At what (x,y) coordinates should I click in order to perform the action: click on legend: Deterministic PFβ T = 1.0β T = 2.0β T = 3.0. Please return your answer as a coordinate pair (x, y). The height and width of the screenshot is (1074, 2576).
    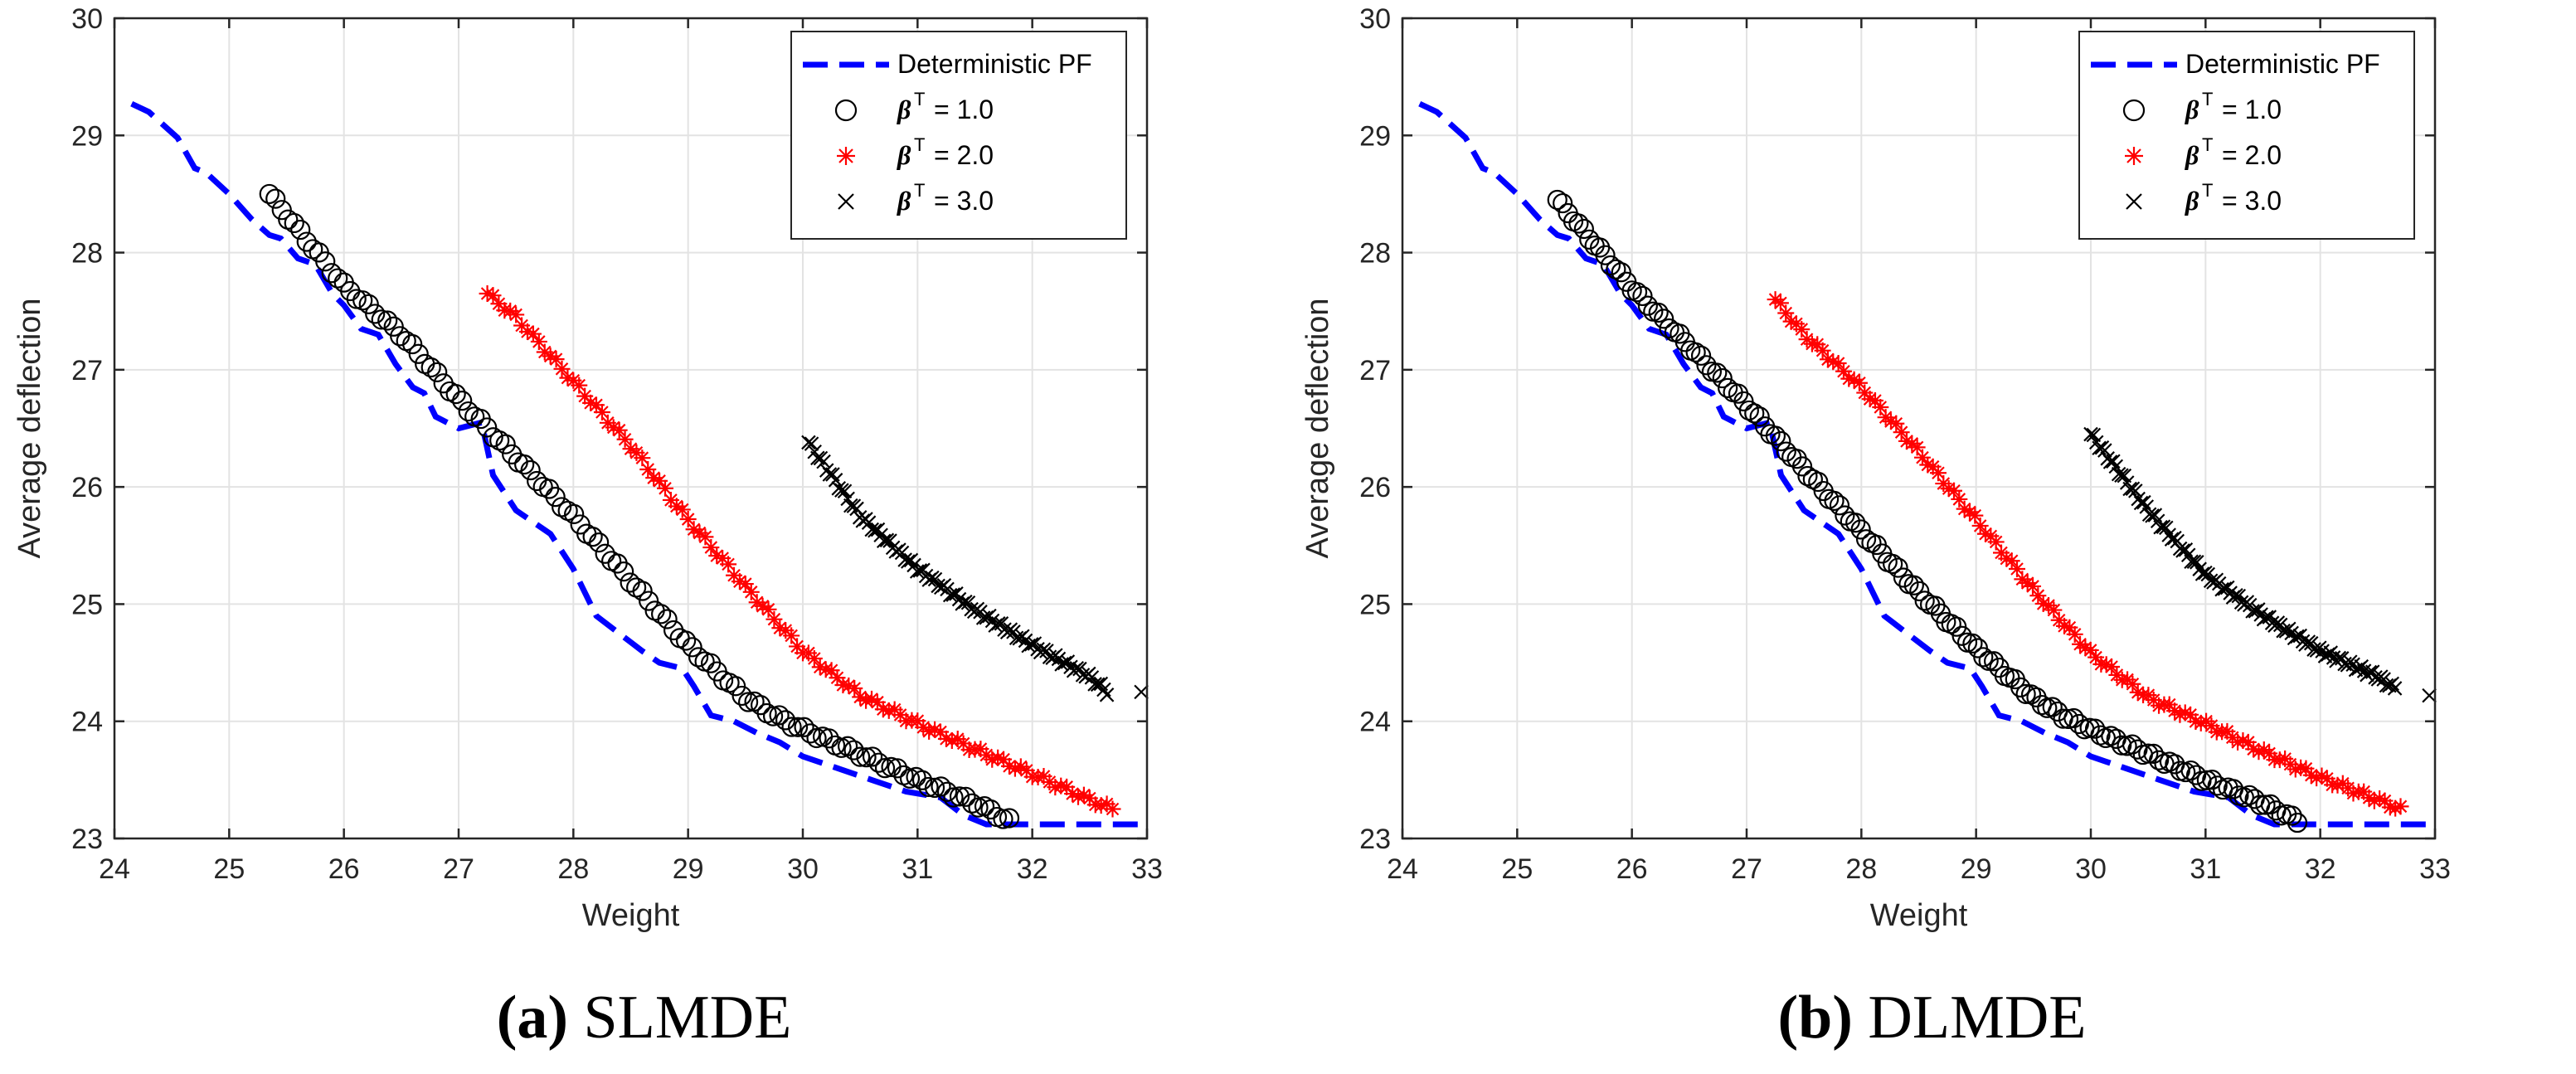
    Looking at the image, I should click on (959, 135).